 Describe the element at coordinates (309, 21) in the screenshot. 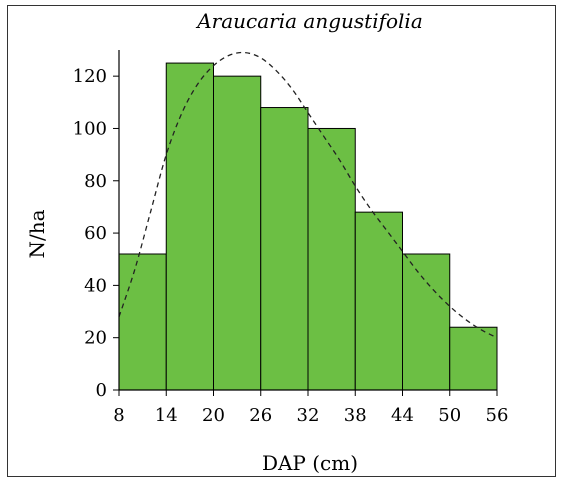

I see `chart-title: Araucaria angustifolia` at that location.